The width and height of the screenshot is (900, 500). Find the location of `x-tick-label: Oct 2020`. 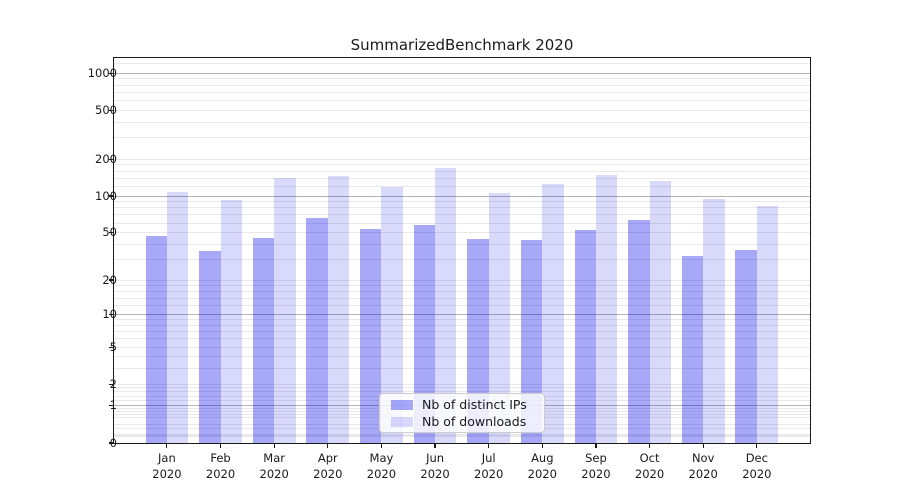

x-tick-label: Oct 2020 is located at coordinates (649, 466).